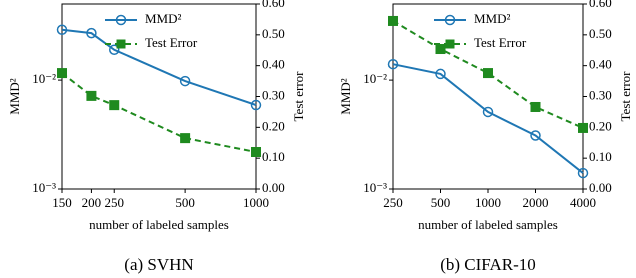 The height and width of the screenshot is (278, 636). Describe the element at coordinates (92, 202) in the screenshot. I see `x-tick-label: 200` at that location.